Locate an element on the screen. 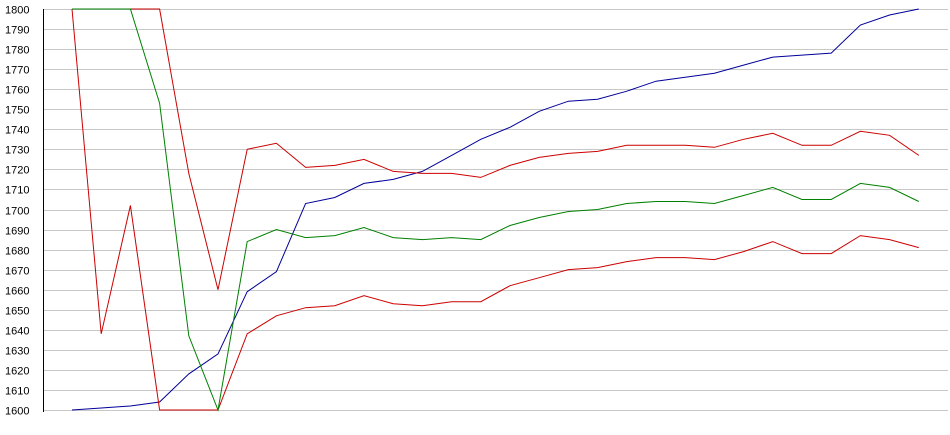 The height and width of the screenshot is (435, 950). y-tick-label: 1710 is located at coordinates (17, 191).